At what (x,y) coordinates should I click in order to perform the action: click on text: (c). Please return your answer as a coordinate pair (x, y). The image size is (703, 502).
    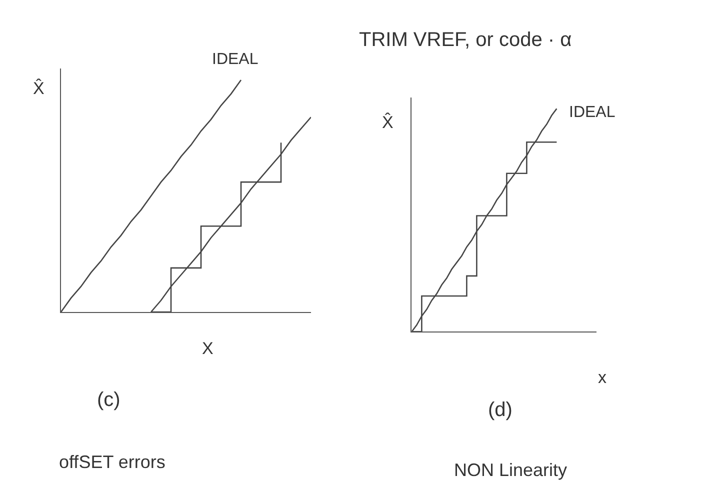
    Looking at the image, I should click on (108, 400).